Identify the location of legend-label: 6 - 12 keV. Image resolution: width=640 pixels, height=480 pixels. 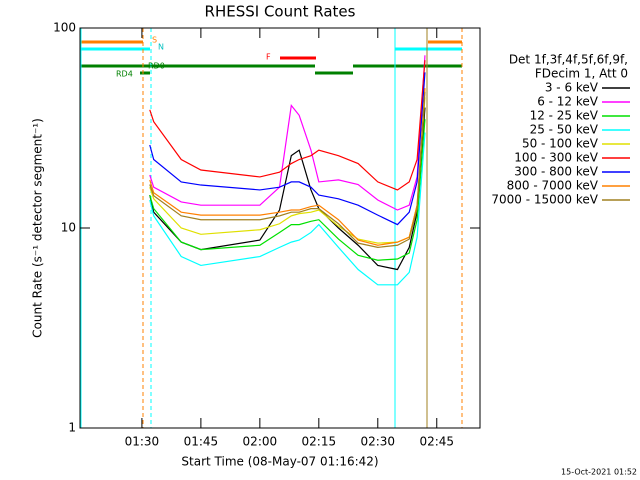
(568, 102).